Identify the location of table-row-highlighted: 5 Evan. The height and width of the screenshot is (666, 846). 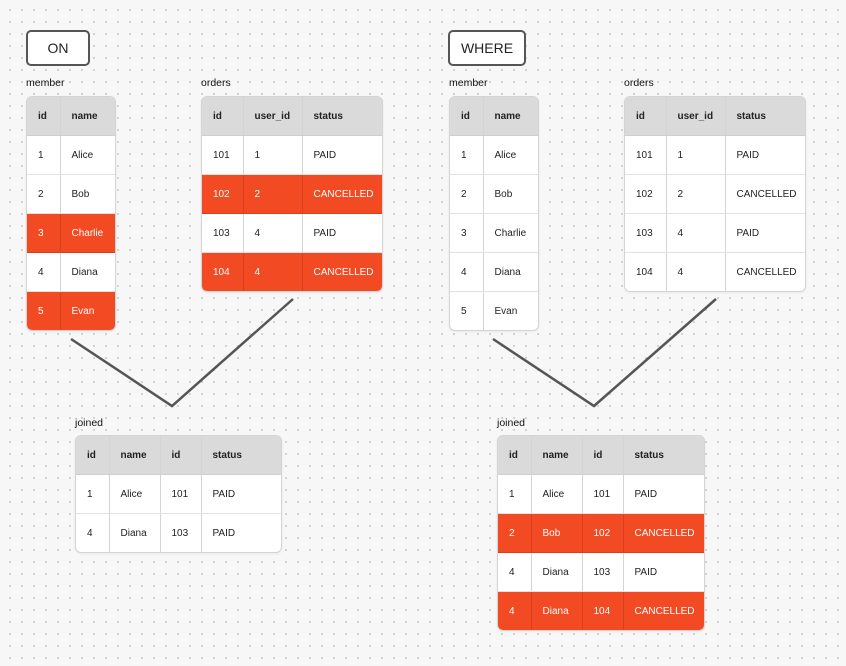
(71, 310).